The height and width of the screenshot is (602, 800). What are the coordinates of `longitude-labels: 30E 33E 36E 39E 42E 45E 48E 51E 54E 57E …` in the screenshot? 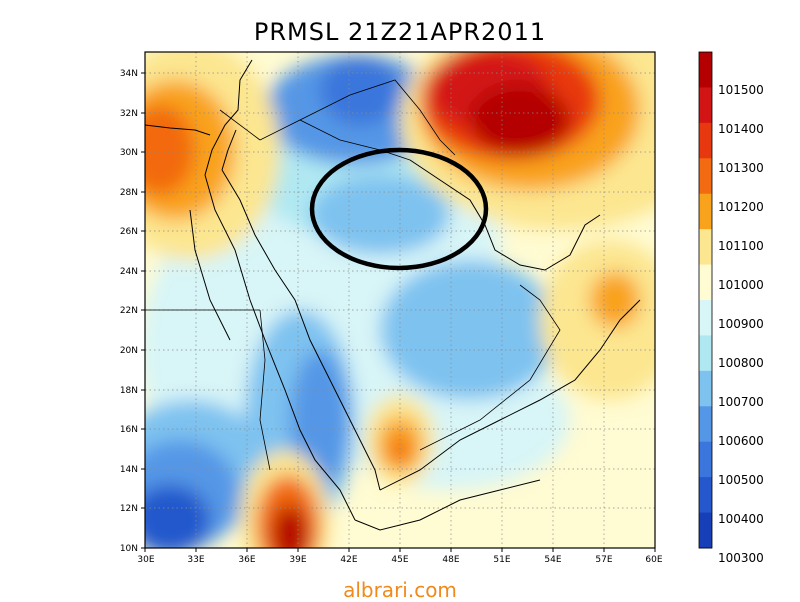 It's located at (399, 560).